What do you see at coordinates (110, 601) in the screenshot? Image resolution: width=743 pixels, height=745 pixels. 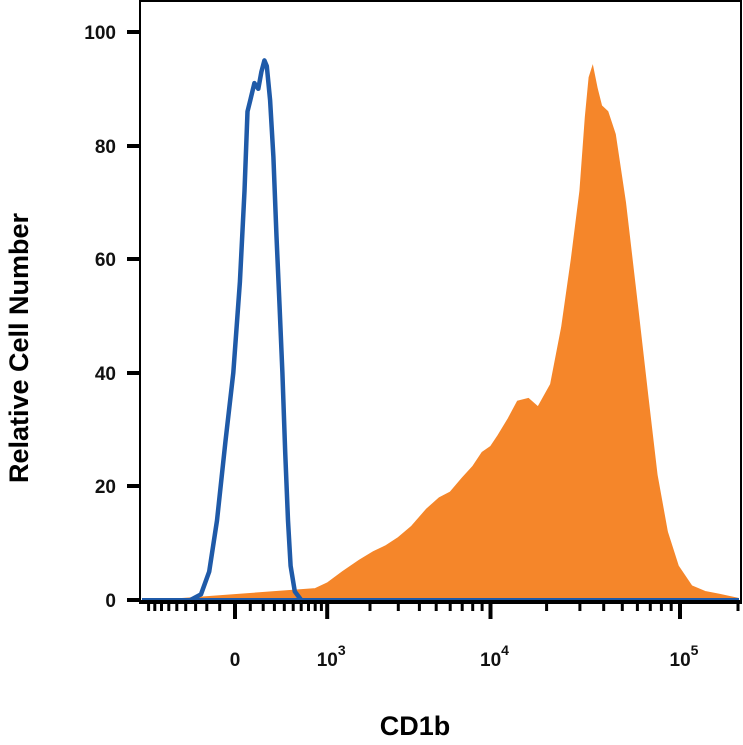 I see `y-tick-label: 0` at bounding box center [110, 601].